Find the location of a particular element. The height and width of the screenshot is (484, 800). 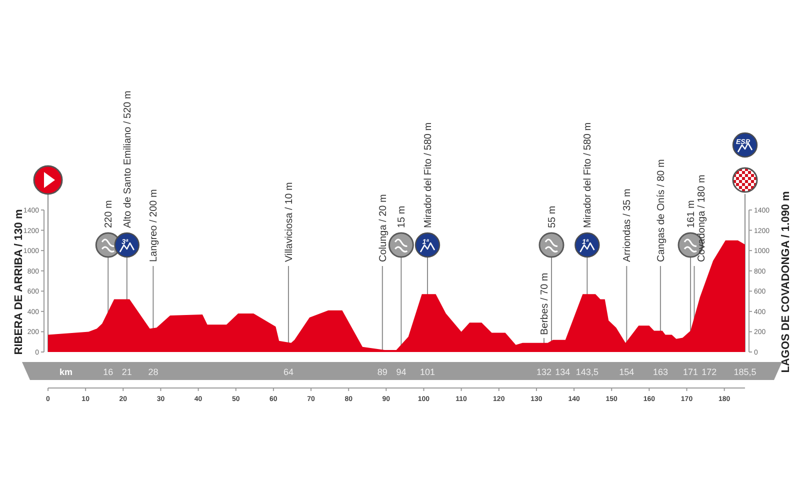

y-axis-title: RIBERA DE ARRIBA / 130 m is located at coordinates (19, 282).